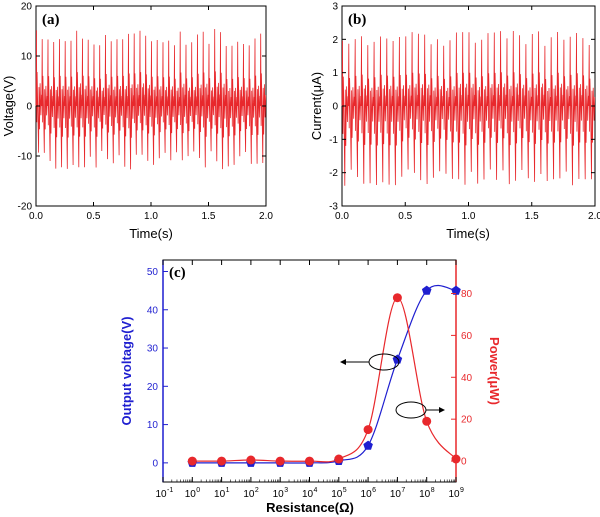  What do you see at coordinates (345, 490) in the screenshot?
I see `x-tick-exponent: 5` at bounding box center [345, 490].